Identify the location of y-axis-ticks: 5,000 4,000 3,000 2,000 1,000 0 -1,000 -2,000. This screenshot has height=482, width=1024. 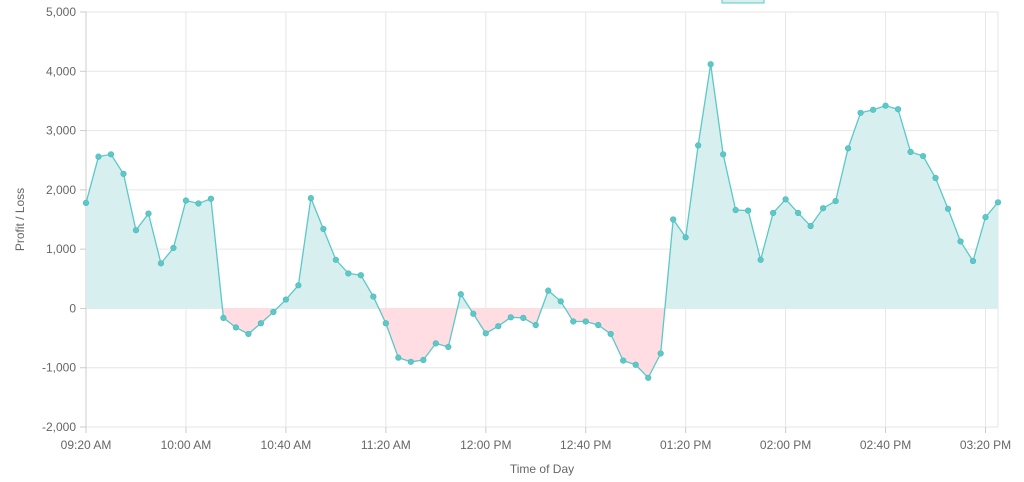
(64, 219).